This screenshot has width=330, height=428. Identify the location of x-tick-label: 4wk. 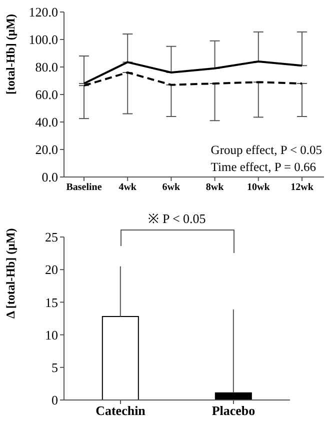
(127, 188).